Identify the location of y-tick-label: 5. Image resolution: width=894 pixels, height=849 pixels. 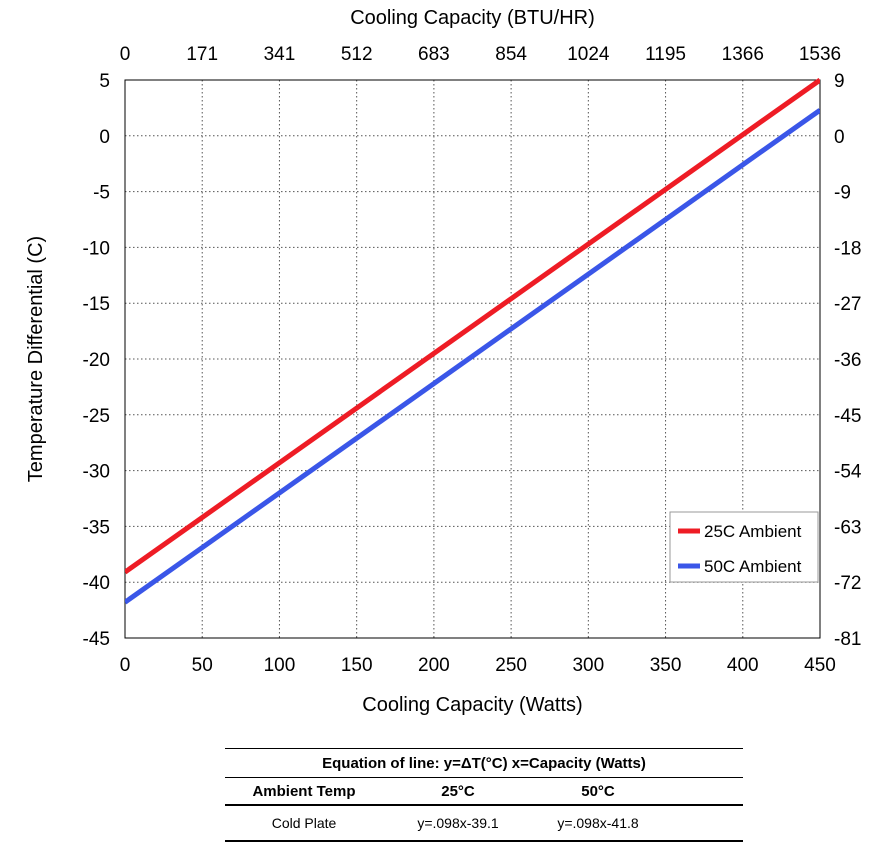
(104, 81).